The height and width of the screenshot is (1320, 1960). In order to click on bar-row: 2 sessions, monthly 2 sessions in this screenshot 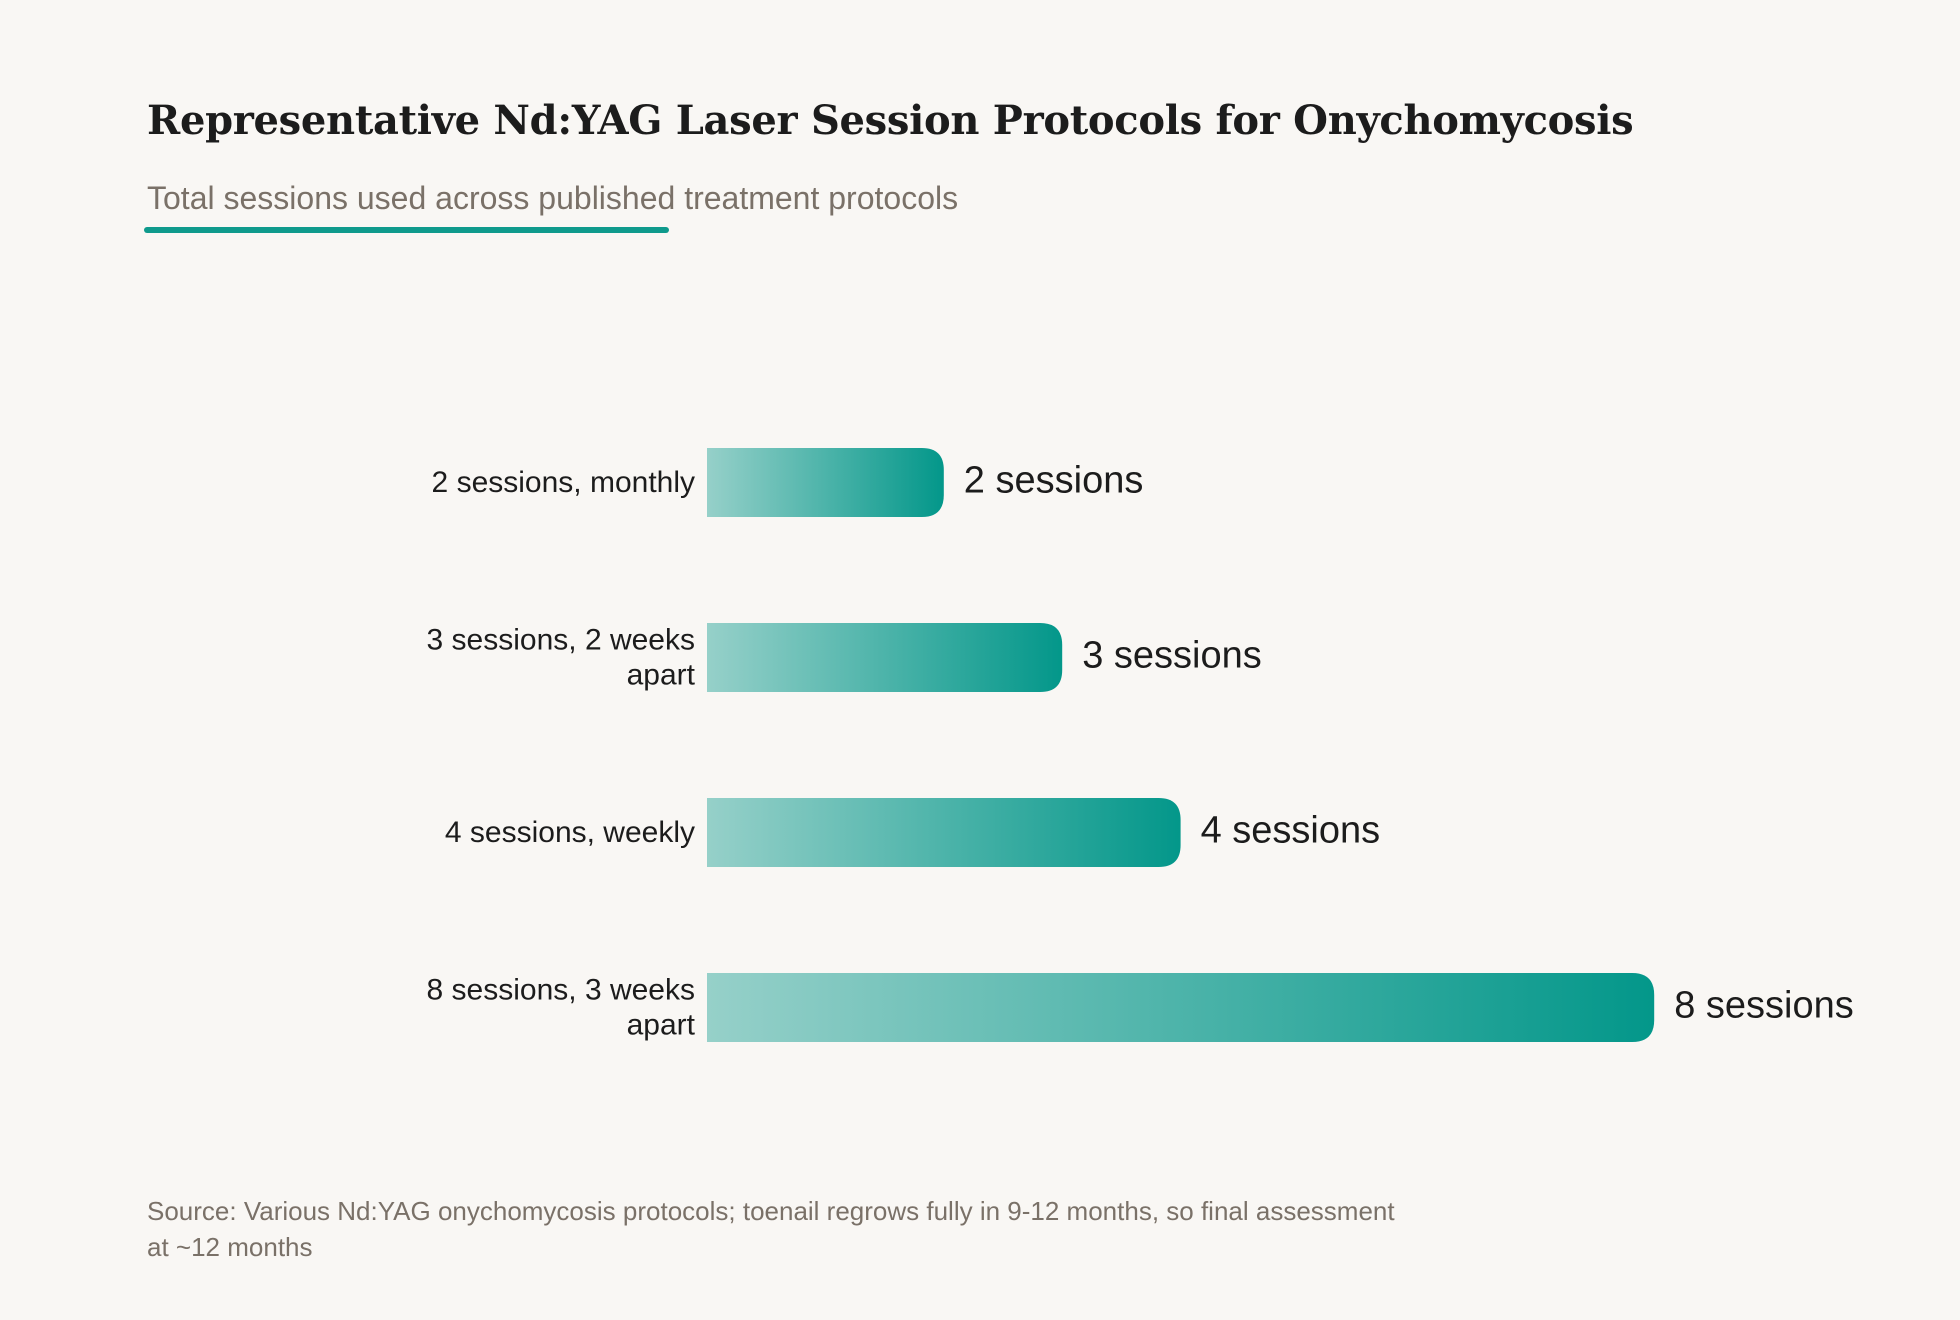, I will do `click(788, 482)`.